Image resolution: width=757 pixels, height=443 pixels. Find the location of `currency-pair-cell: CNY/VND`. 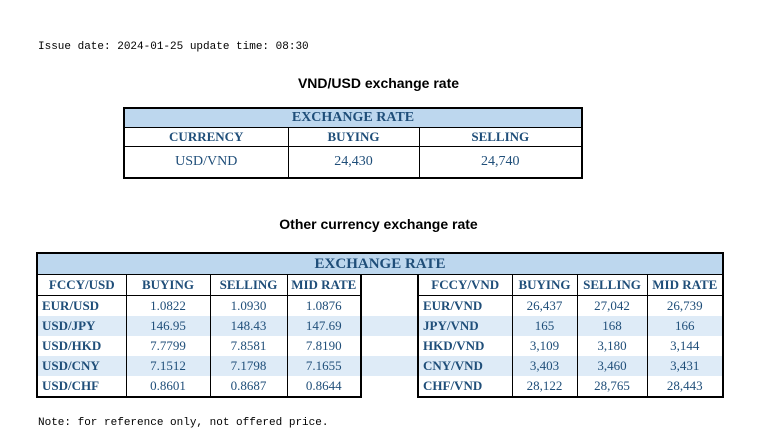

currency-pair-cell: CNY/VND is located at coordinates (465, 366).